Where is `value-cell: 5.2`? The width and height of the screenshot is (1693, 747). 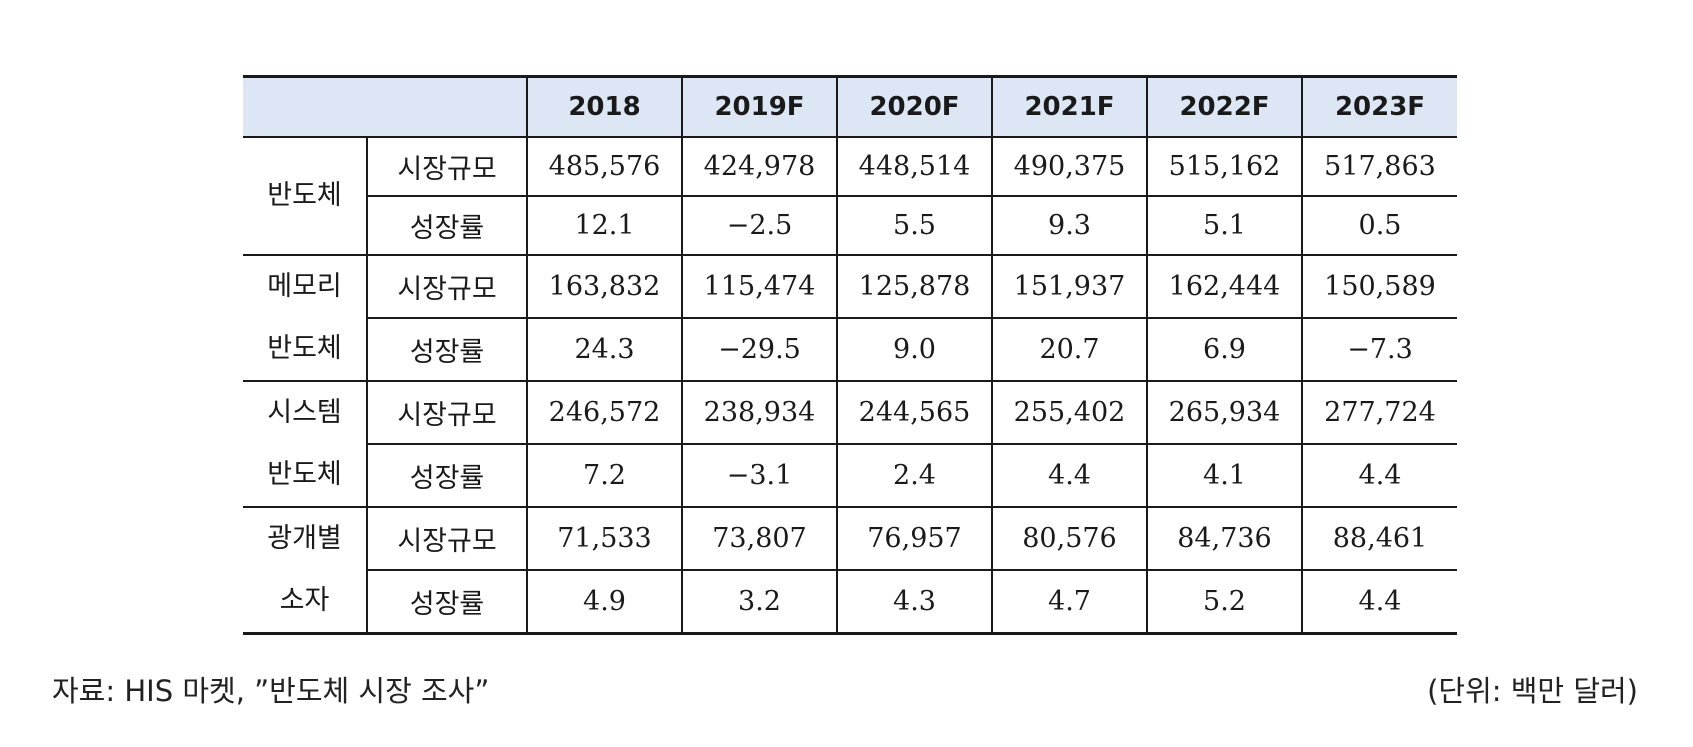 value-cell: 5.2 is located at coordinates (1224, 601).